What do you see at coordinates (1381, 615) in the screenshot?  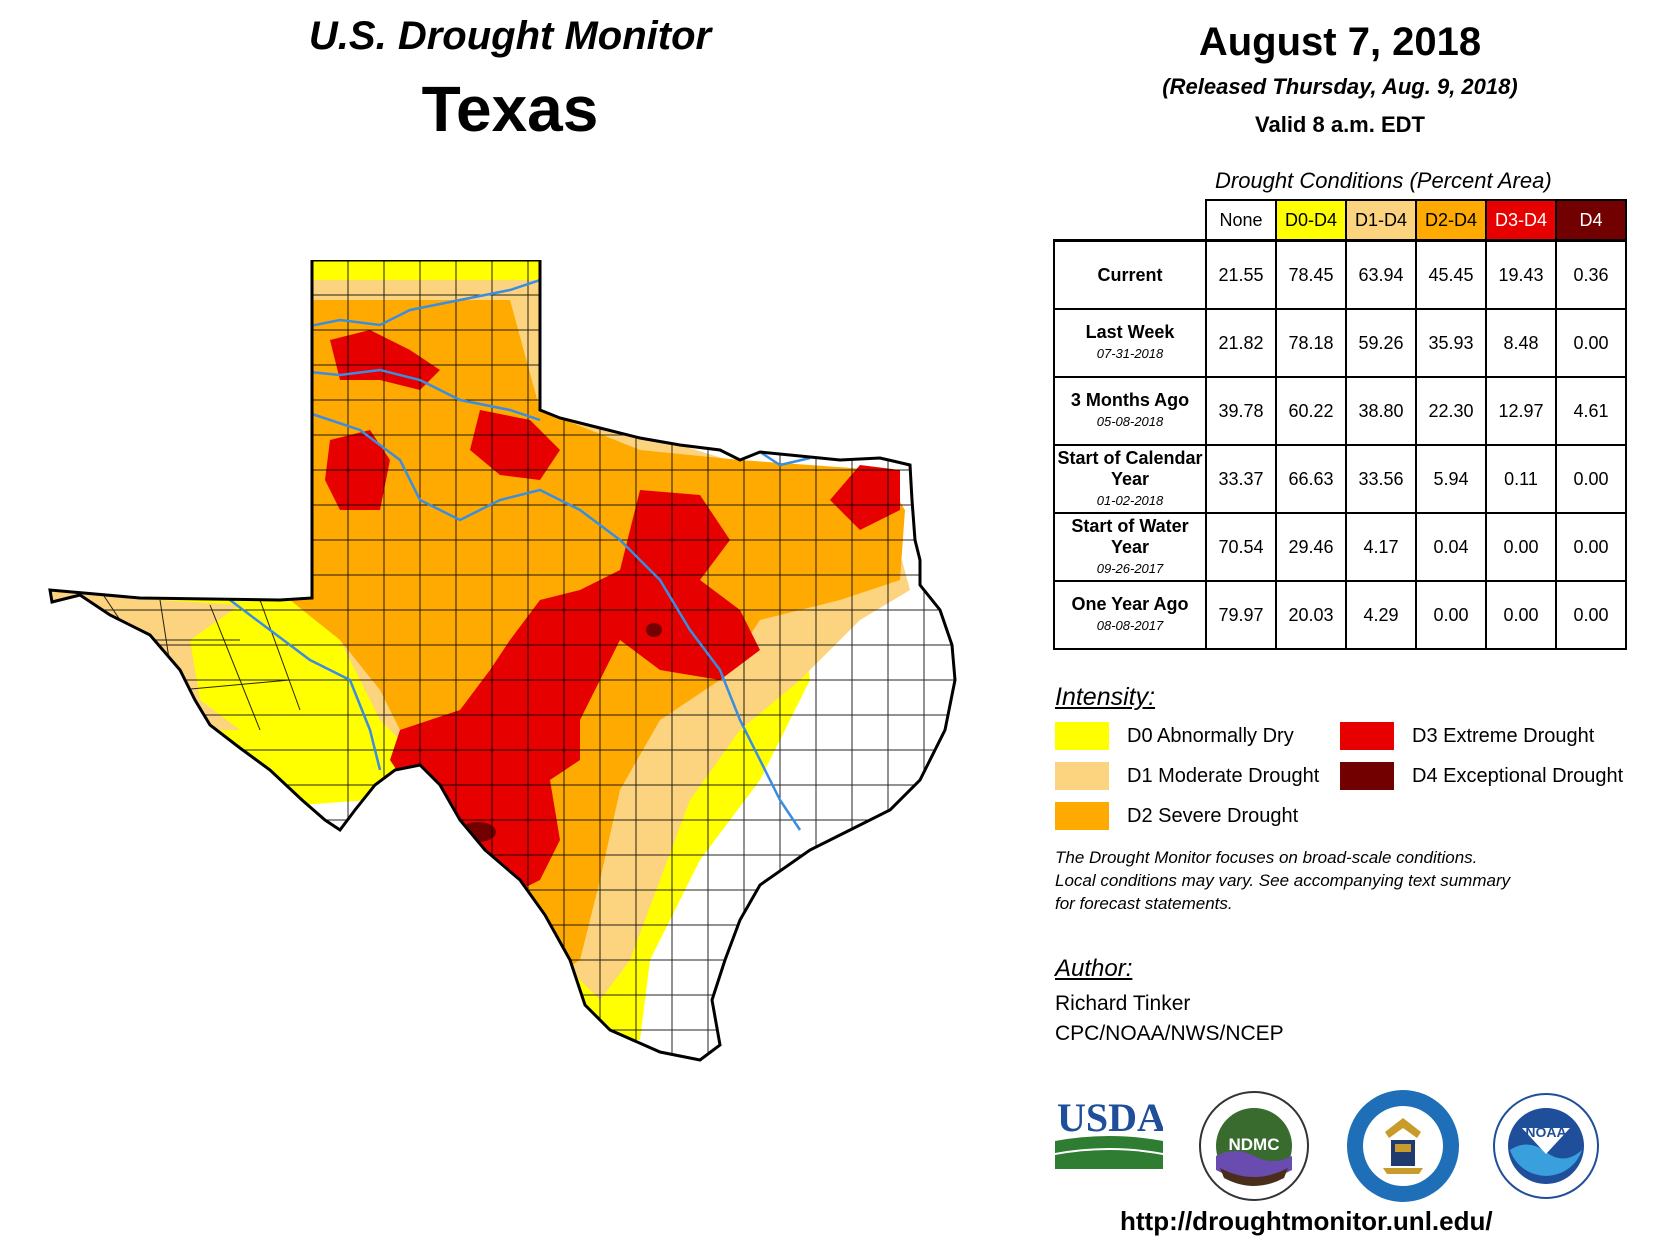 I see `table-cell: 4.29` at bounding box center [1381, 615].